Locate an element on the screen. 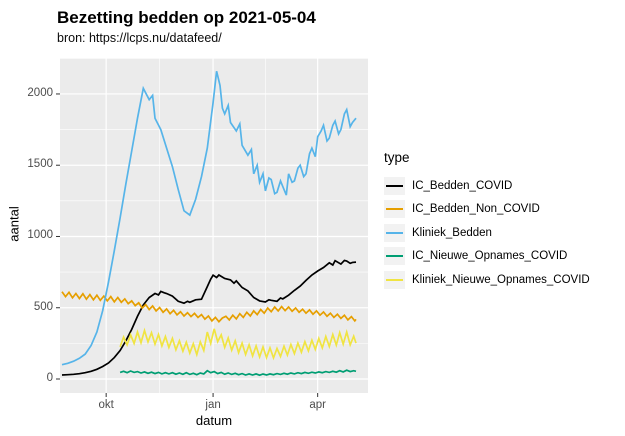 Image resolution: width=625 pixels, height=436 pixels. chart-subtitle: bron: https://lcps.nu/datafeed/ is located at coordinates (139, 38).